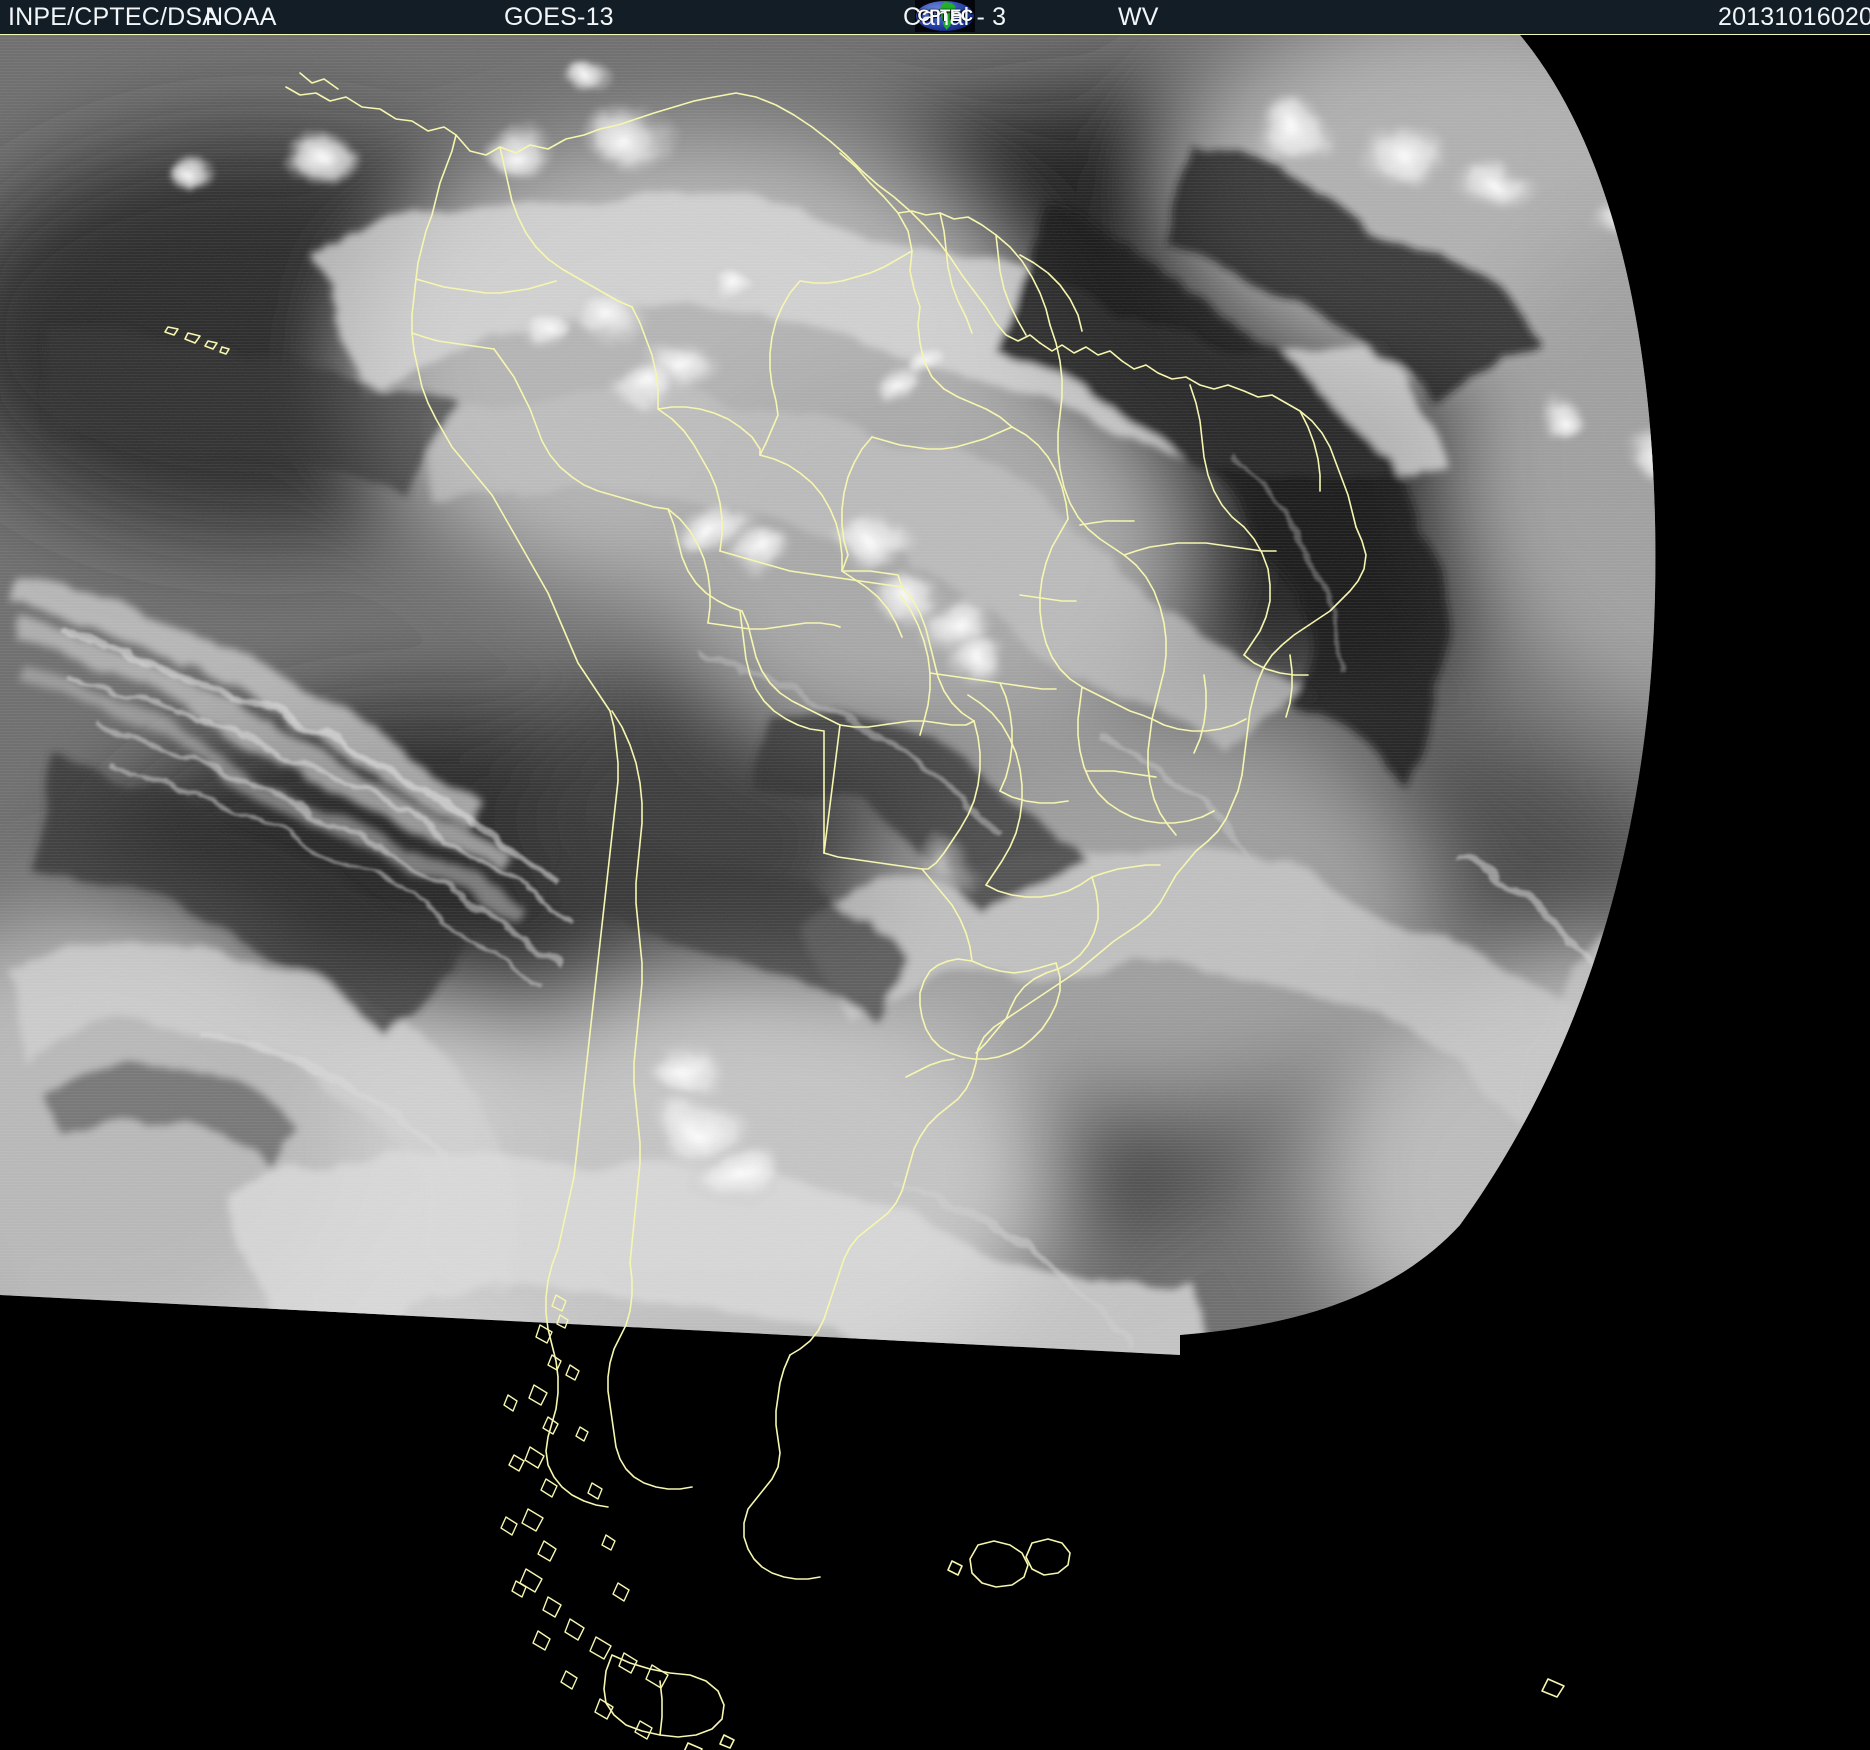 This screenshot has width=1870, height=1750. Describe the element at coordinates (1794, 17) in the screenshot. I see `header-timestamp-label: 201310160200` at that location.